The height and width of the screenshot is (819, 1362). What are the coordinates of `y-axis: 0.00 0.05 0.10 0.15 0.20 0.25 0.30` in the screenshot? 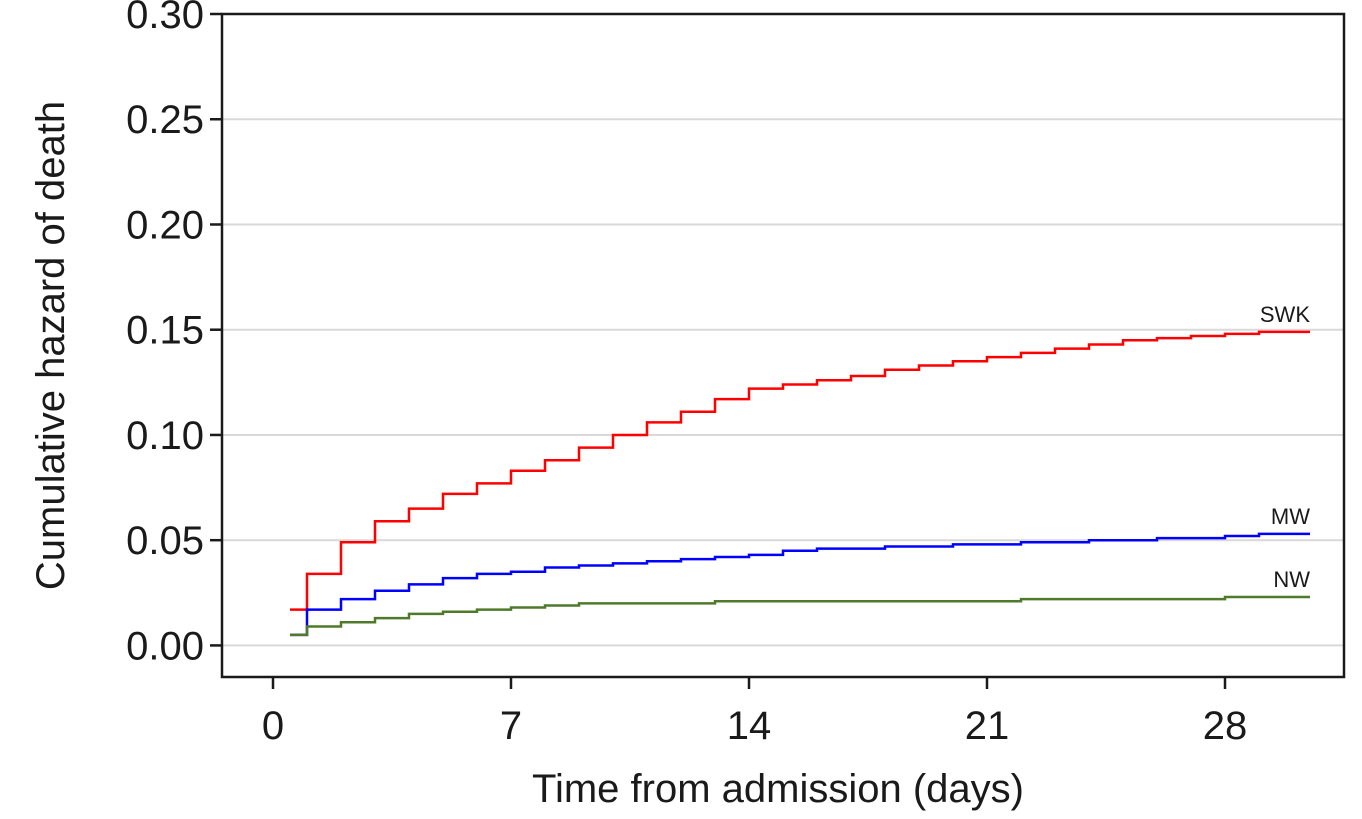 It's located at (174, 334).